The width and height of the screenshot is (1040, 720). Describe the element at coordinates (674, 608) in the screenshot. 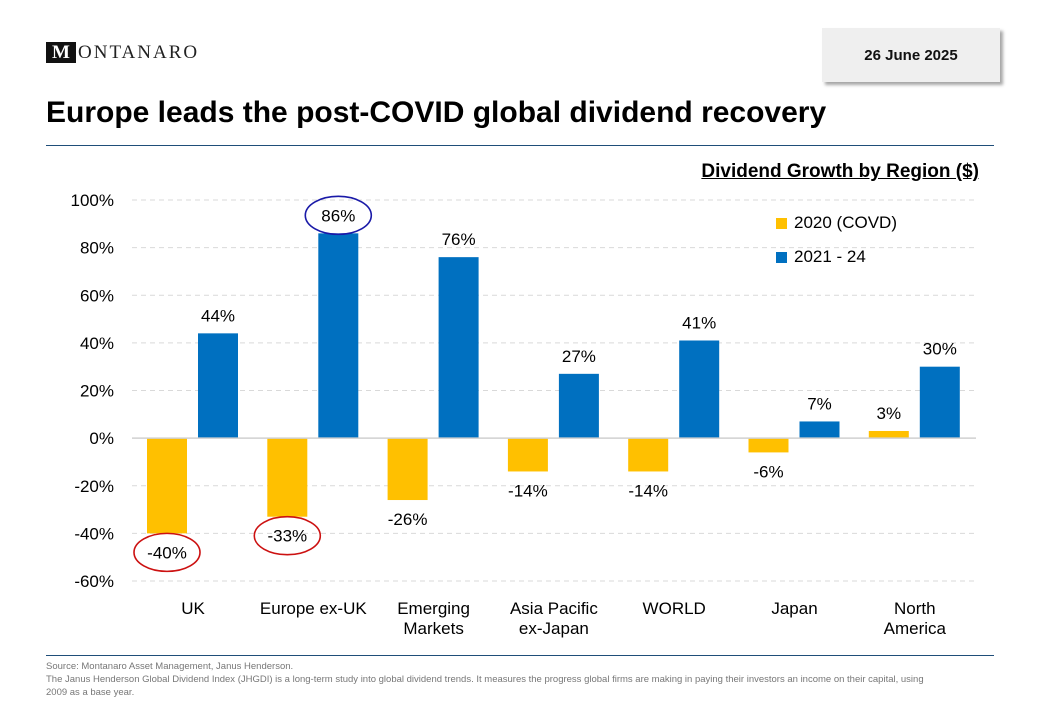

I see `x-category-label: WORLD` at that location.